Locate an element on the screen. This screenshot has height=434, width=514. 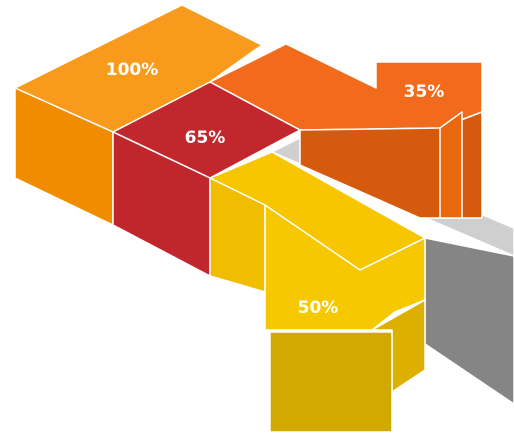
label-100: 100% is located at coordinates (132, 70).